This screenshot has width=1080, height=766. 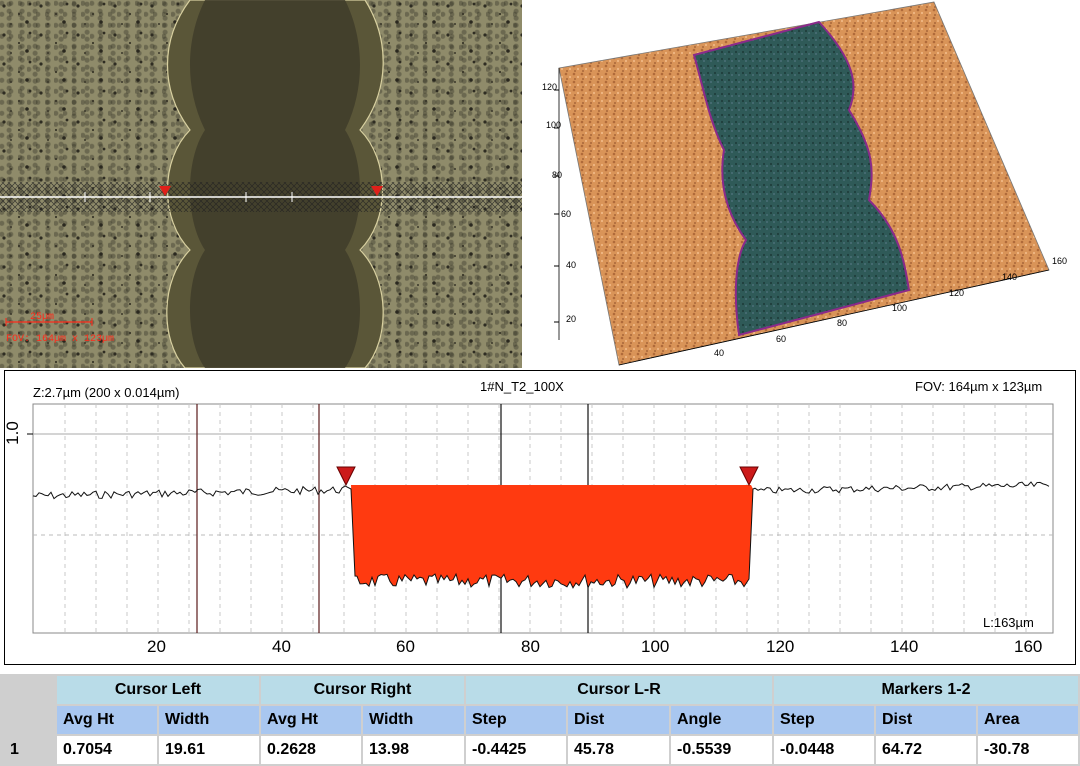 I want to click on trench-3d, so click(x=801, y=178).